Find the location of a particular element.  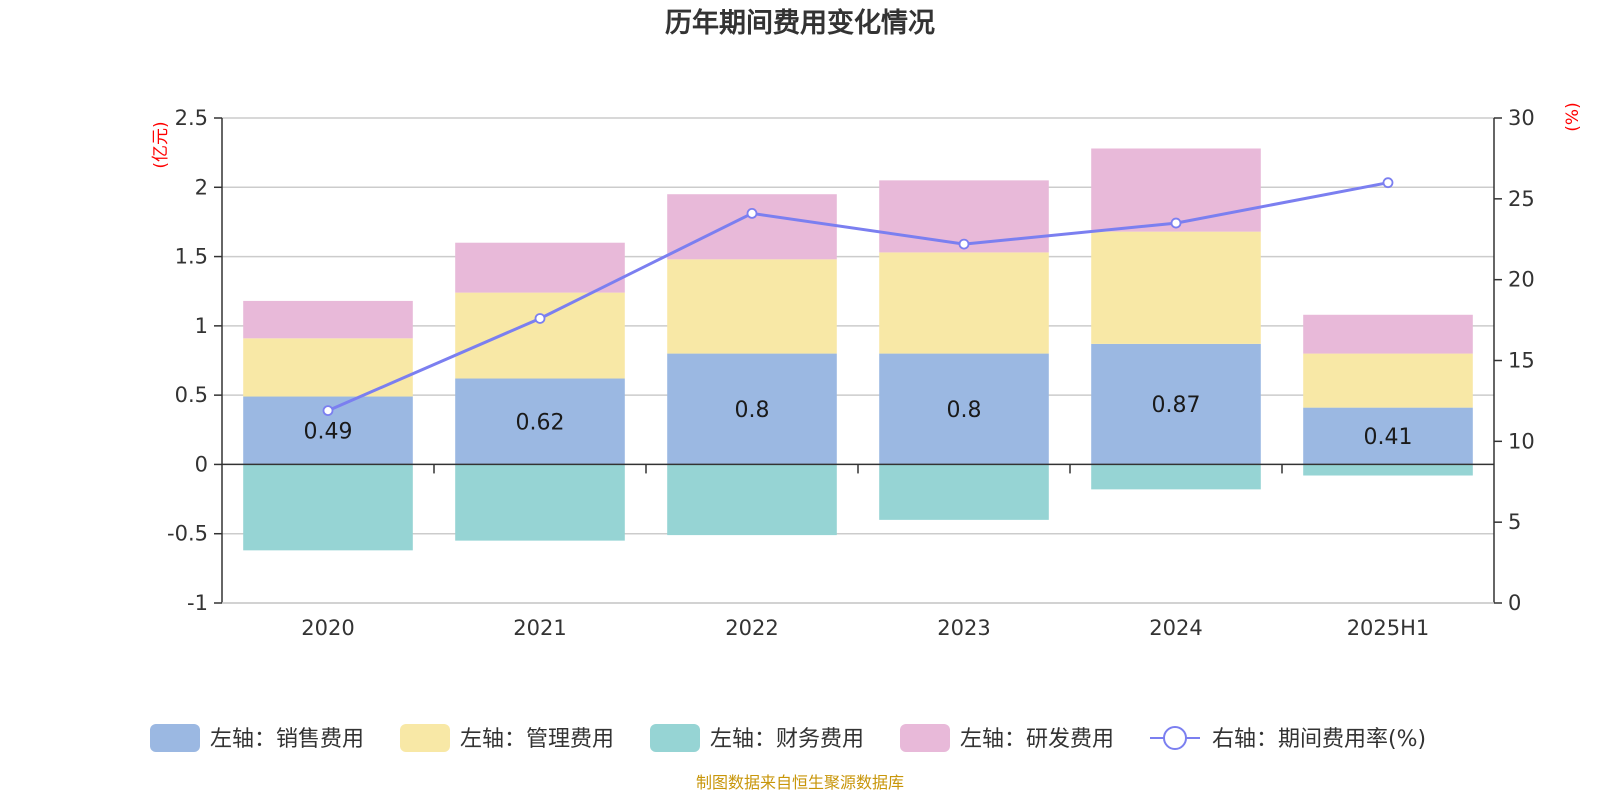

left-axis-tick-label: 1.5 is located at coordinates (191, 257).